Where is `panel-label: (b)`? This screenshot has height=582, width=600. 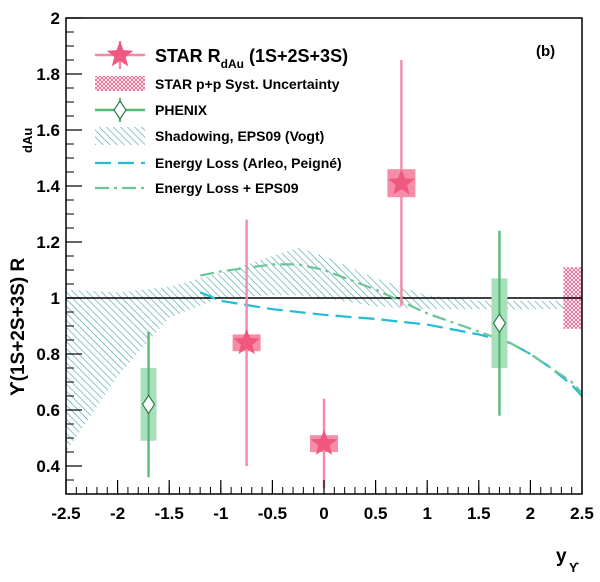 panel-label: (b) is located at coordinates (545, 51).